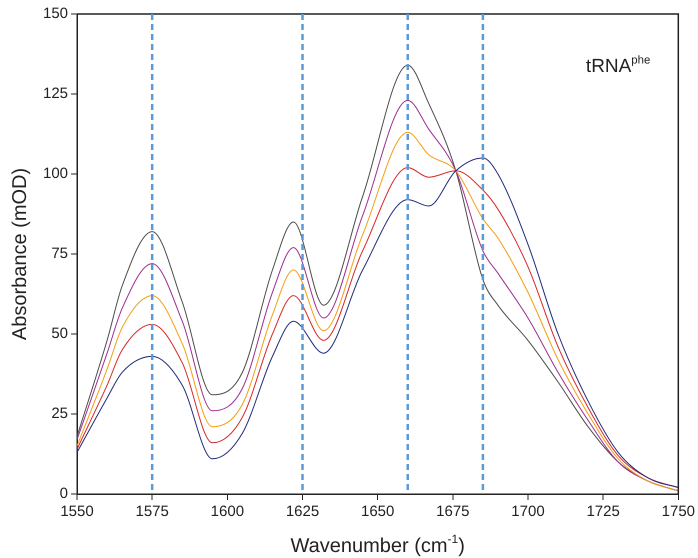  I want to click on x-tick-label: 1575, so click(152, 511).